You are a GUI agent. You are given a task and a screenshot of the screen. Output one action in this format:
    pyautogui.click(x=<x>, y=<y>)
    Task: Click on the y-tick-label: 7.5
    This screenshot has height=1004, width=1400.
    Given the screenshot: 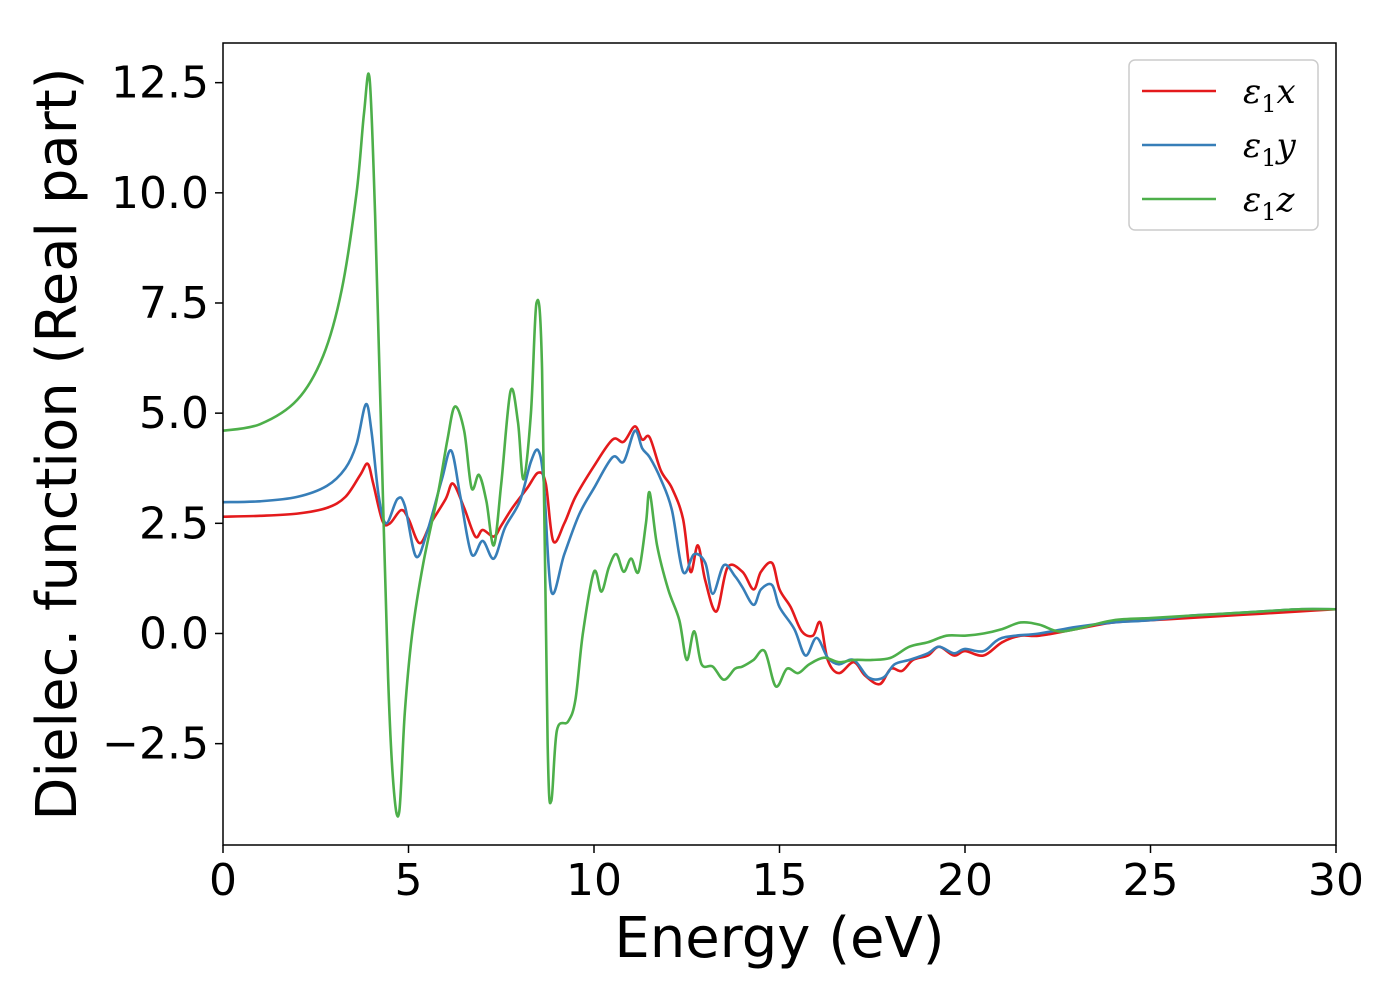 What is the action you would take?
    pyautogui.click(x=174, y=303)
    